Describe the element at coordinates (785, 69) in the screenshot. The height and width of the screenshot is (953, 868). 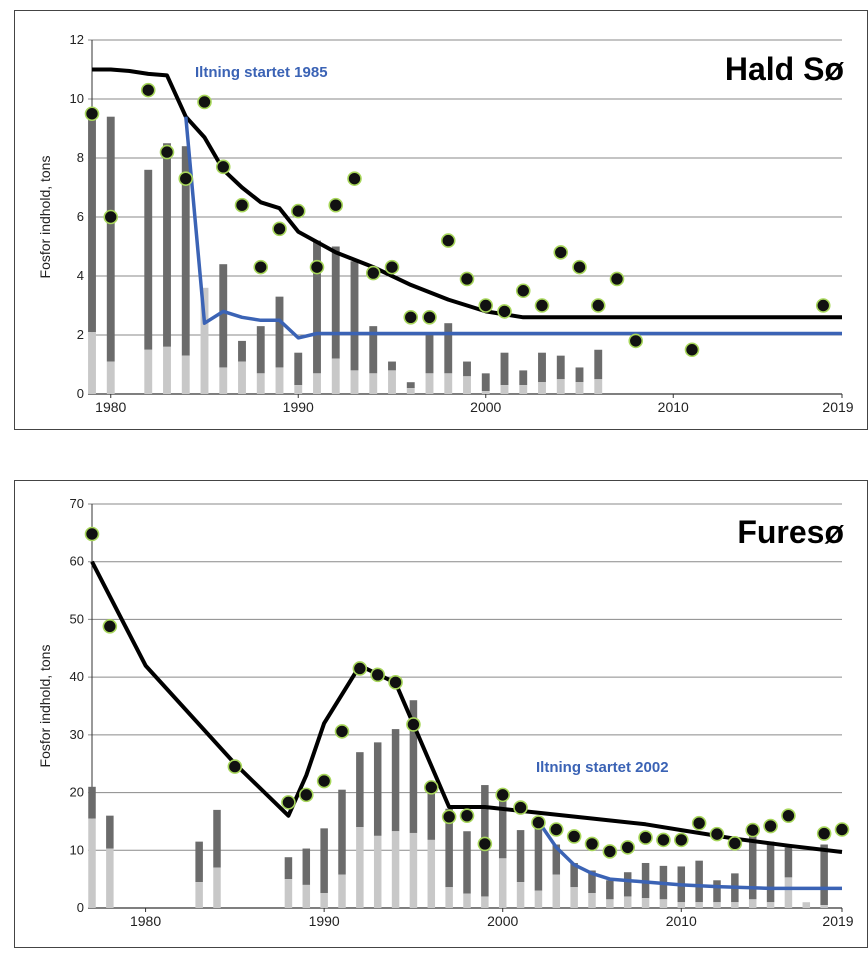
I see `chart-title: Hald Sø` at that location.